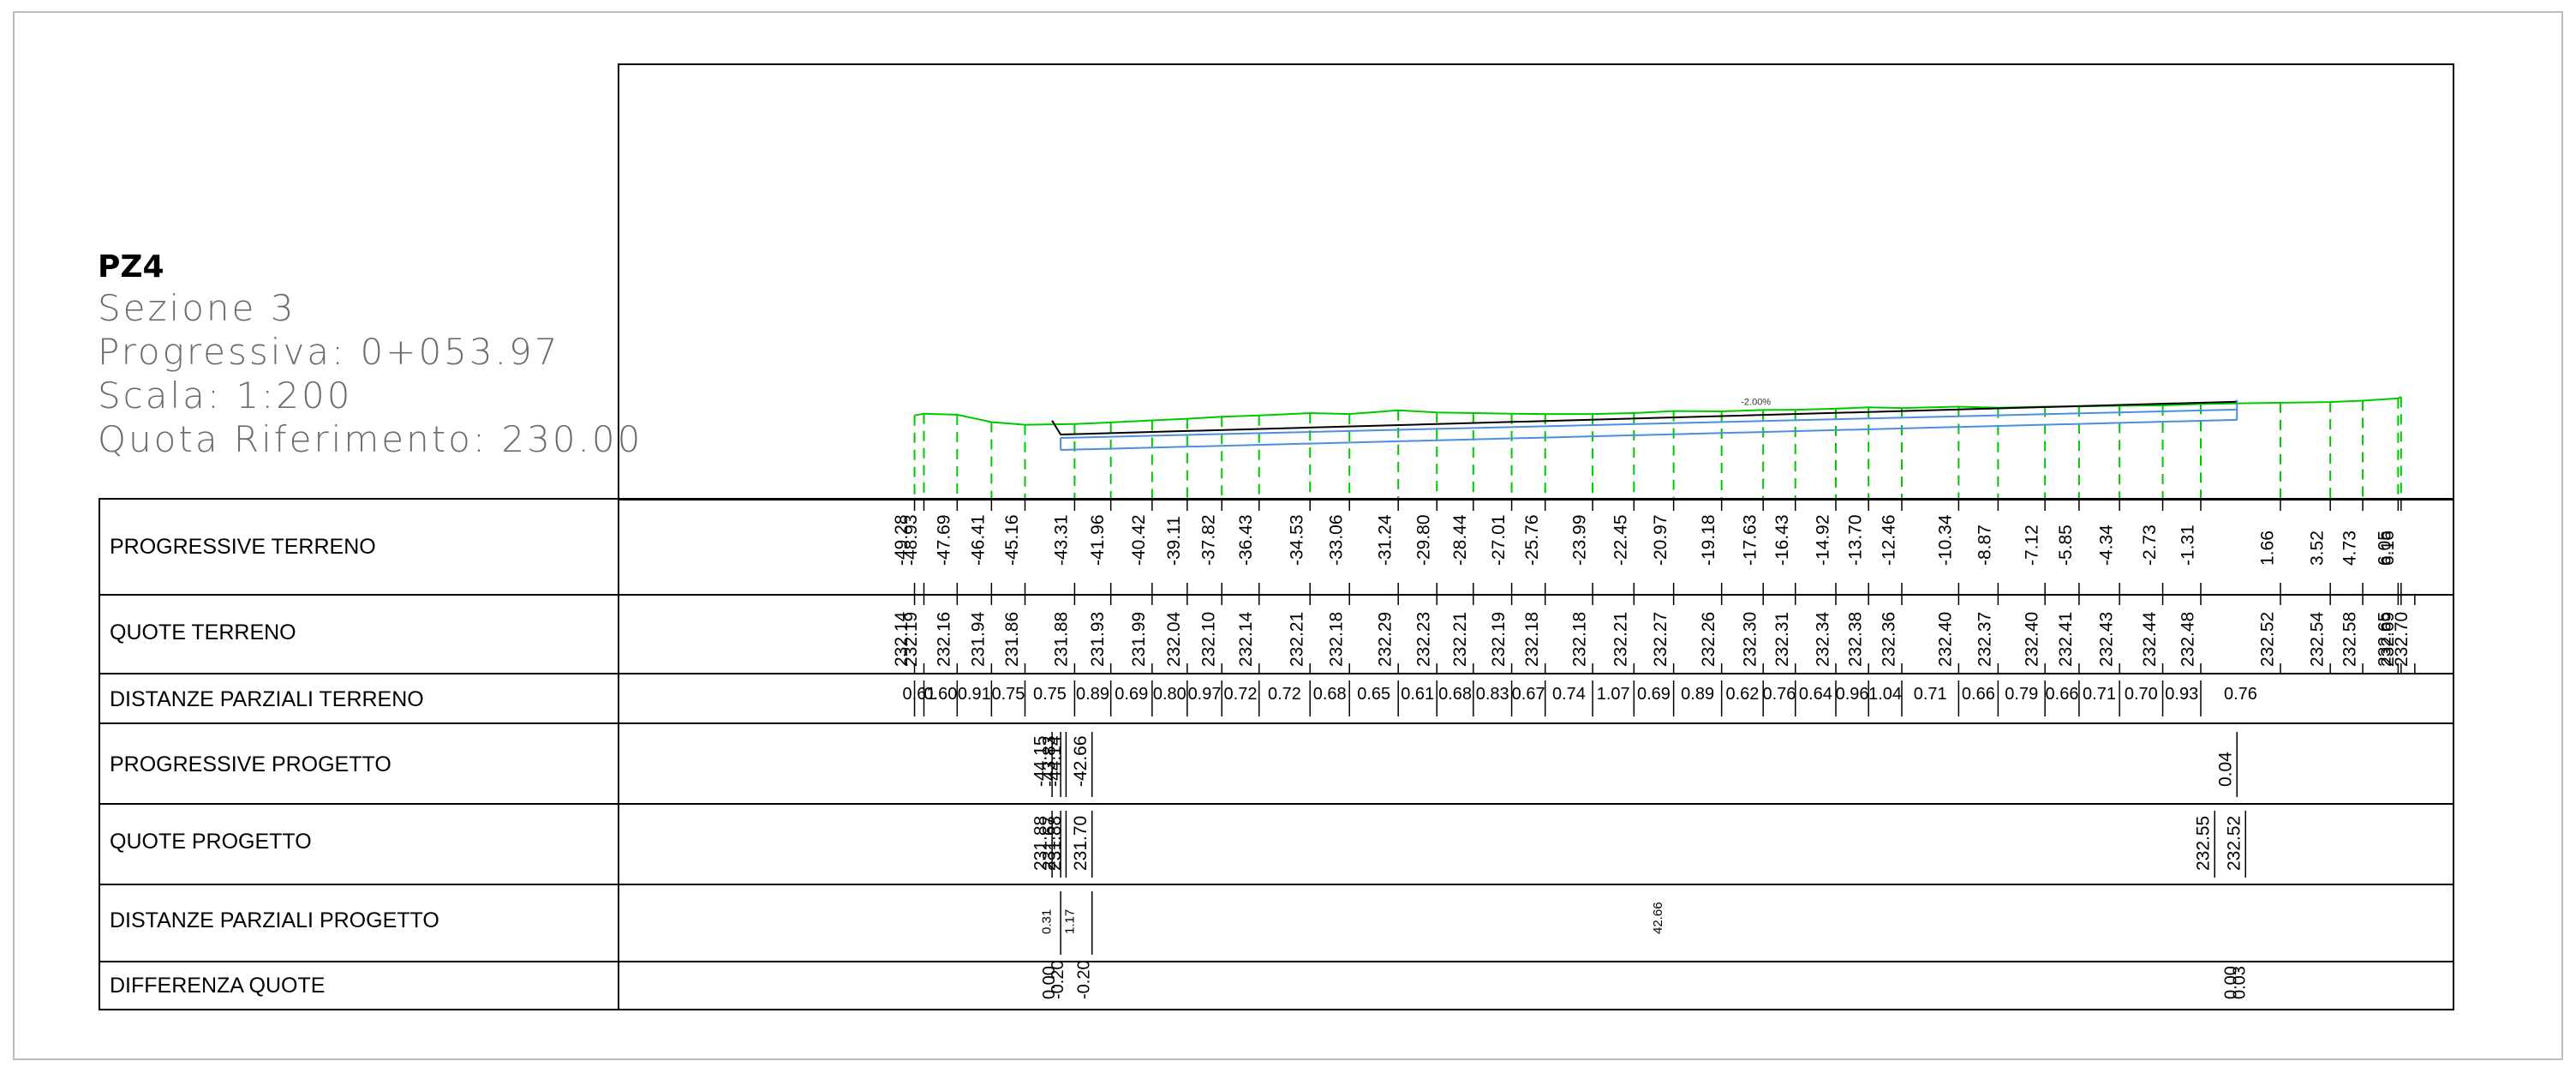 The height and width of the screenshot is (1073, 2576). Describe the element at coordinates (267, 699) in the screenshot. I see `row-label-distanze-terreno: DISTANZE PARZIALI TERRENO` at that location.